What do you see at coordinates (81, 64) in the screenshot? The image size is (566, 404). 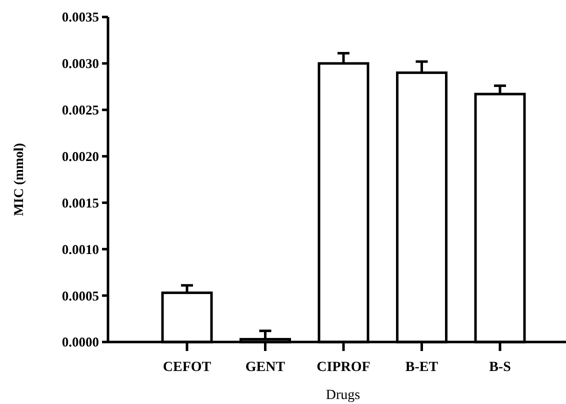 I see `y-tick-label: 0.0030` at bounding box center [81, 64].